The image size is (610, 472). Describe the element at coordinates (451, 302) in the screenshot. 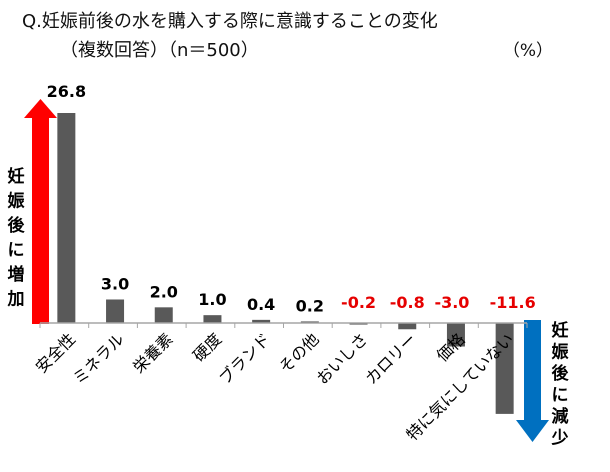

I see `data-label-9: -3.0` at that location.